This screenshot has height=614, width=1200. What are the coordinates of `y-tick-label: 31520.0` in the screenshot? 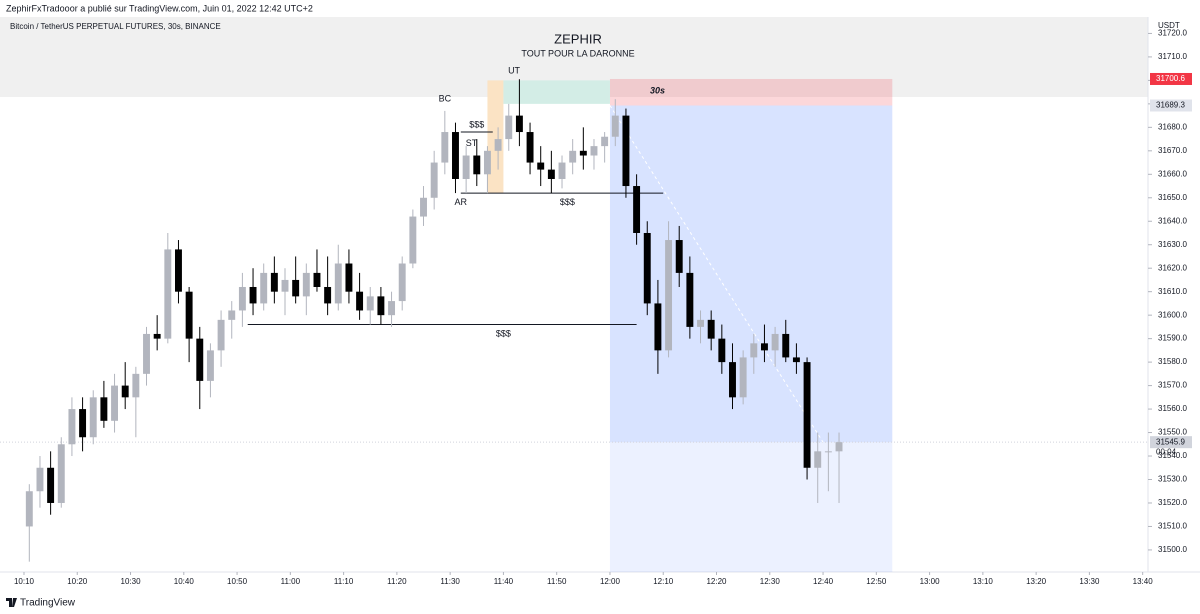 It's located at (1172, 502).